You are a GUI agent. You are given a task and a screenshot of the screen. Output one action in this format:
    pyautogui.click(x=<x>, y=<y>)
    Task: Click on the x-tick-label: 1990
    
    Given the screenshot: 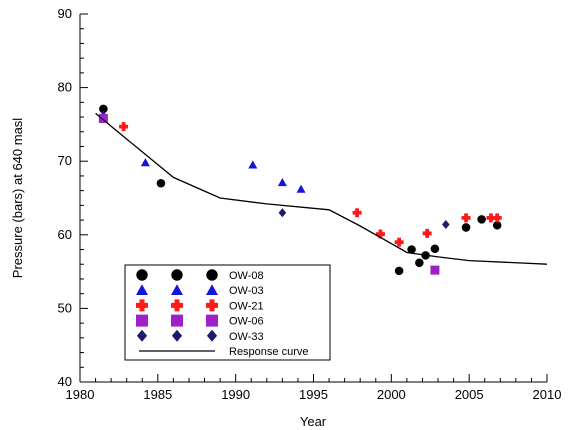 What is the action you would take?
    pyautogui.click(x=235, y=394)
    